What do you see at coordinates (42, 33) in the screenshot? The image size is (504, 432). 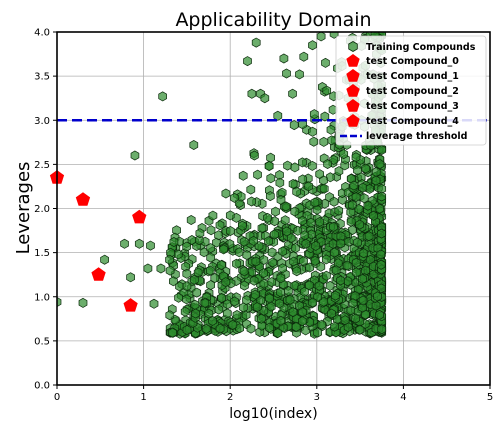 I see `y-tick-label: 4.0` at bounding box center [42, 33].